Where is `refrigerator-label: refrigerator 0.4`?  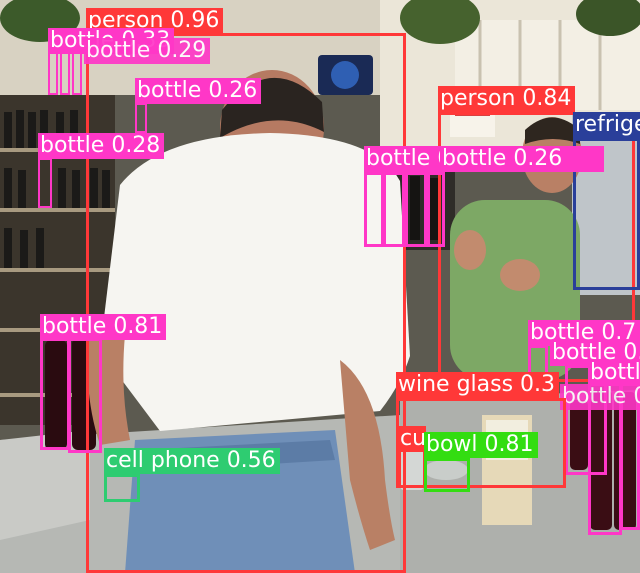
refrigerator-label: refrigerator 0.4 is located at coordinates (606, 125).